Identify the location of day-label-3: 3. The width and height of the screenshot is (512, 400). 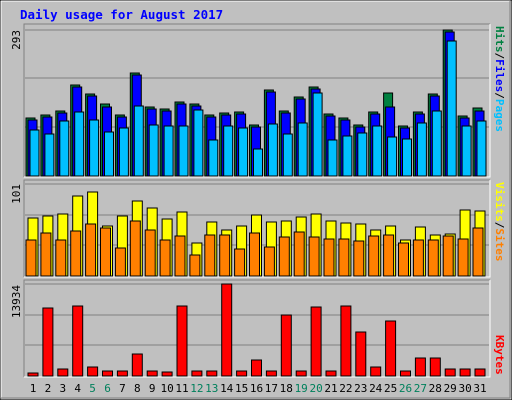
(62, 388).